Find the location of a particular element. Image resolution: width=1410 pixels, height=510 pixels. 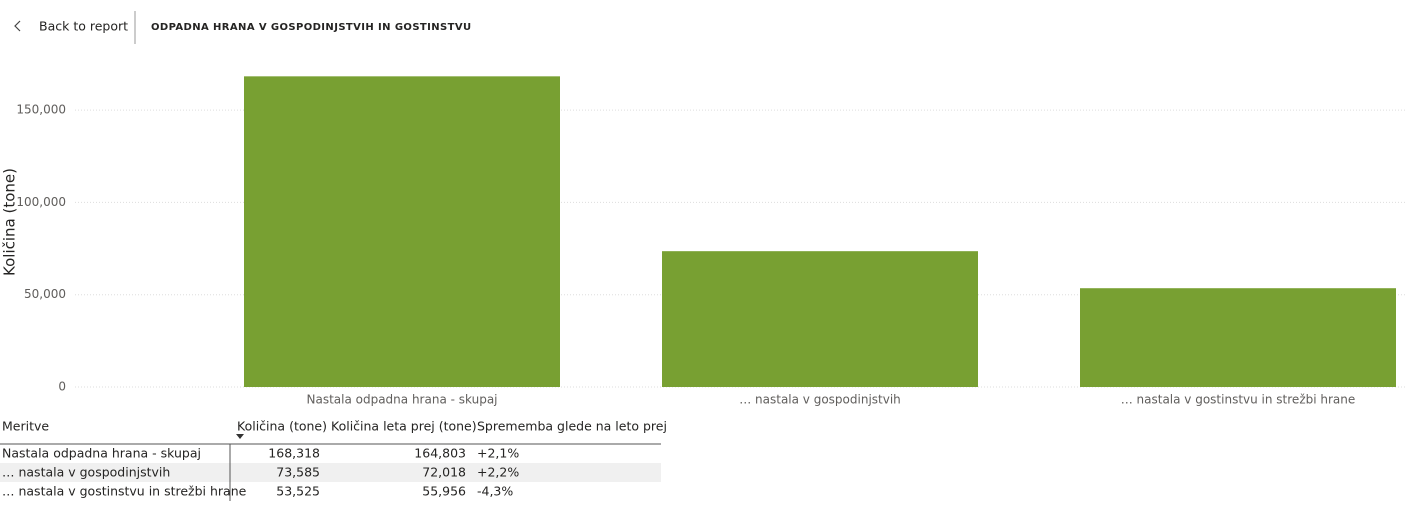

back-icon is located at coordinates (17, 26).